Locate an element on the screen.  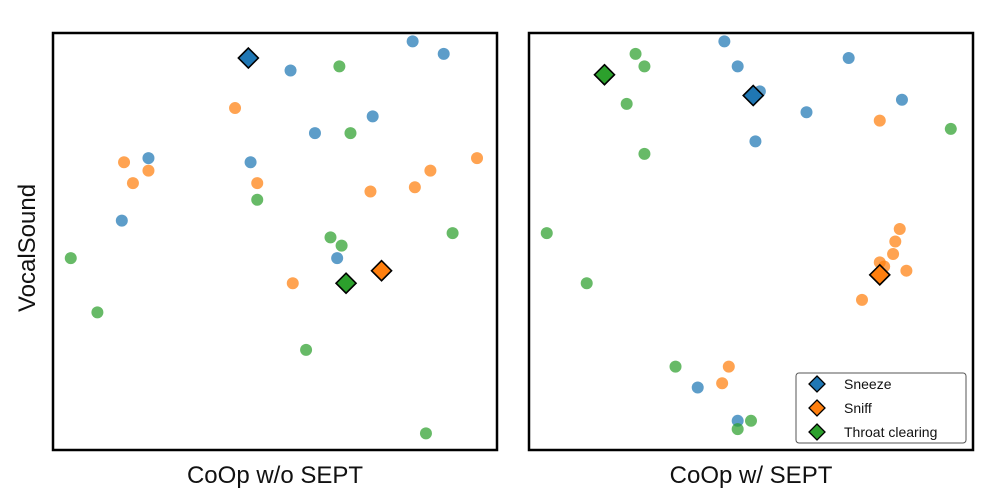
prototype-diamond-sniff-right is located at coordinates (879, 274).